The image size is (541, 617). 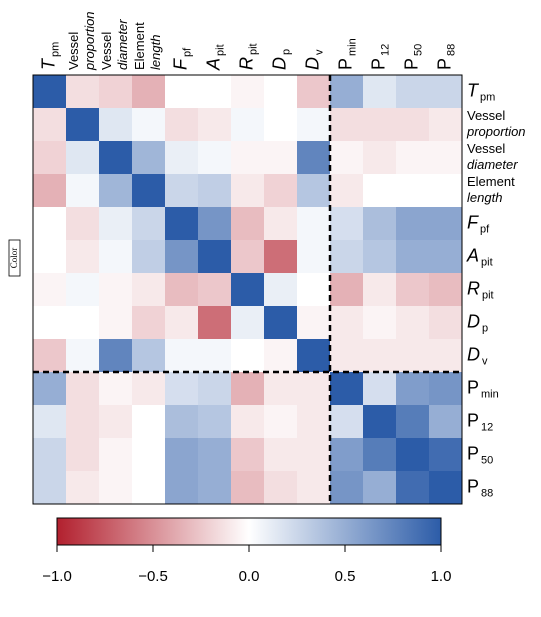 What do you see at coordinates (480, 454) in the screenshot?
I see `row-label: P 50` at bounding box center [480, 454].